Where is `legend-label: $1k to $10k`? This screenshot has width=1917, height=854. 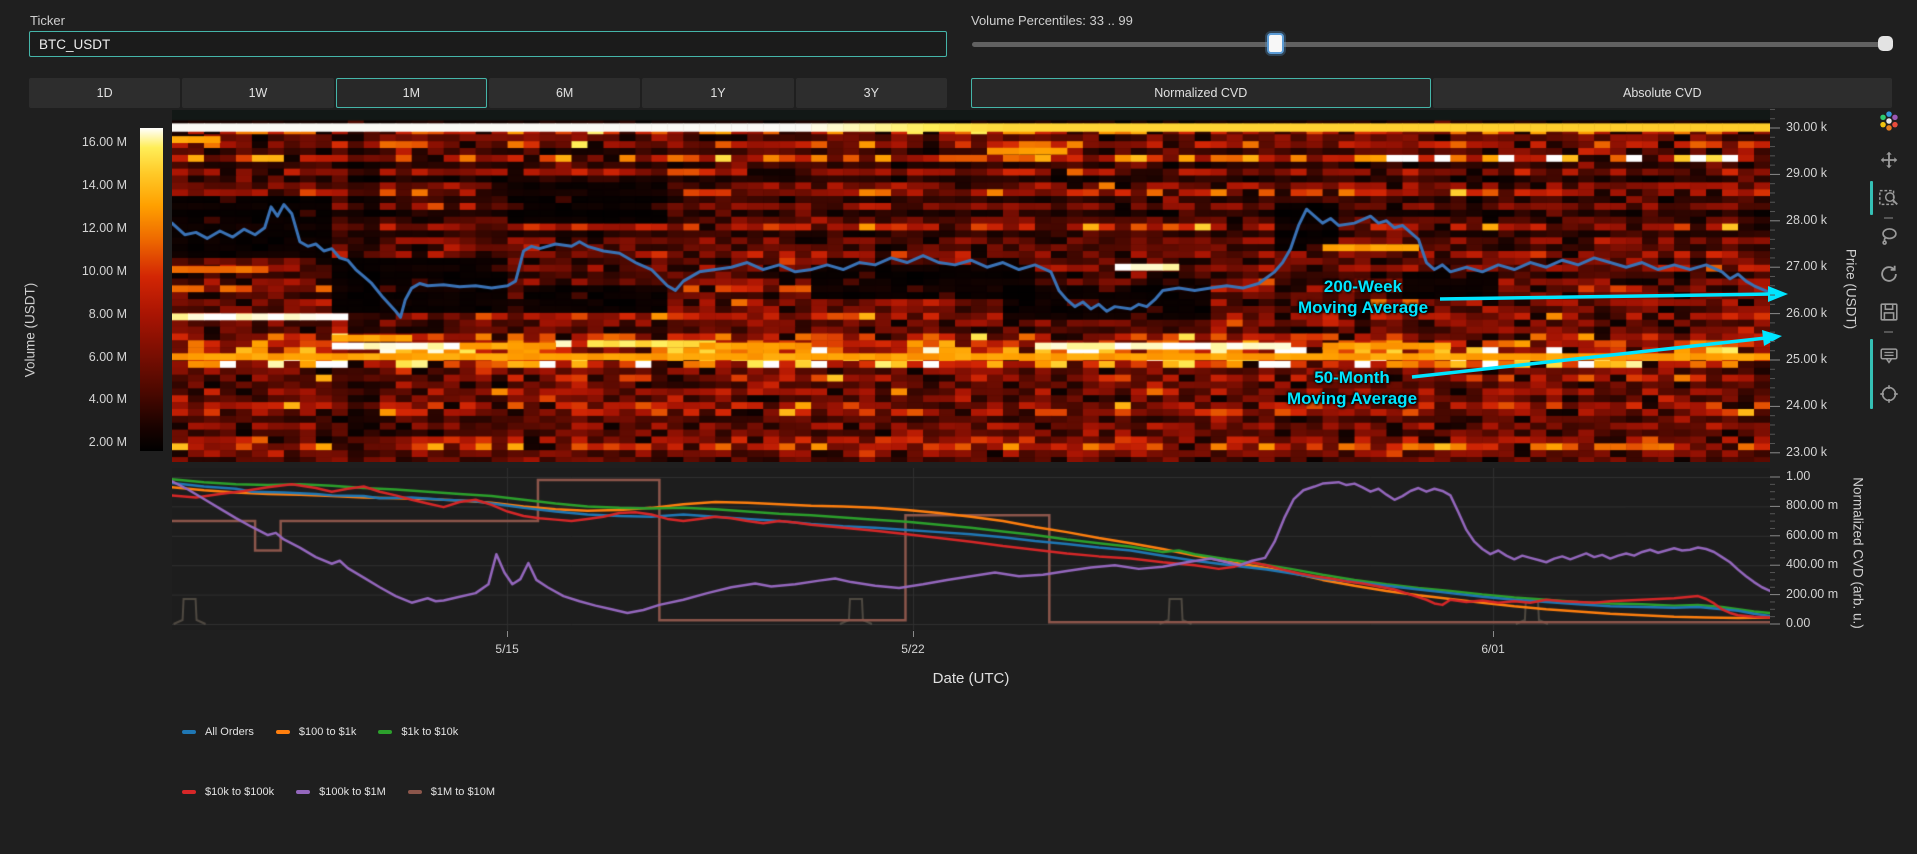
legend-label: $1k to $10k is located at coordinates (430, 732).